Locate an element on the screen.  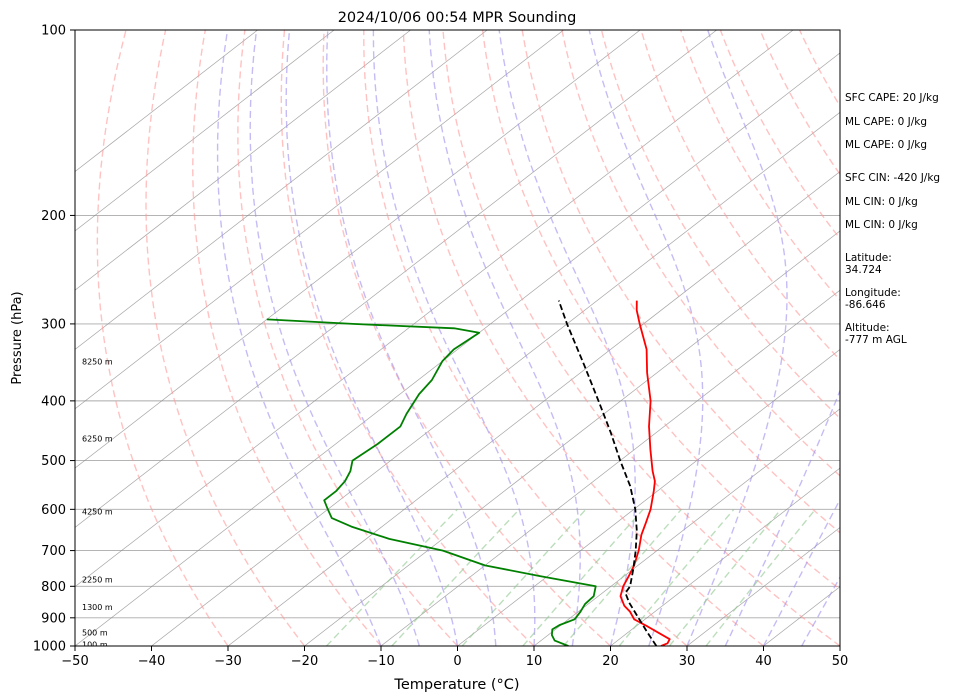
height-label: 4250 m is located at coordinates (97, 512).